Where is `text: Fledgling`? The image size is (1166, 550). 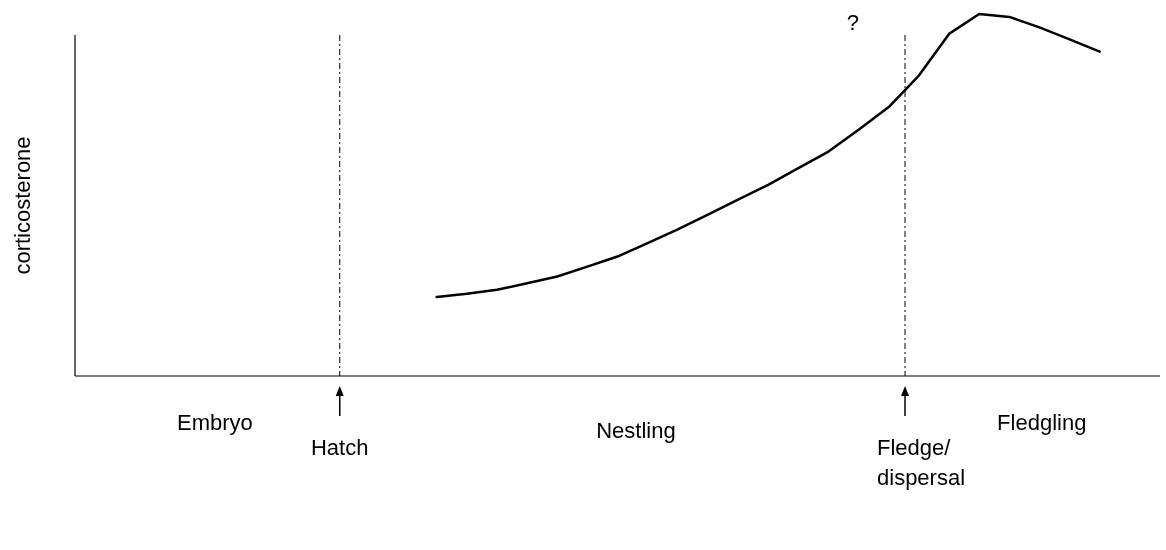
text: Fledgling is located at coordinates (1042, 422).